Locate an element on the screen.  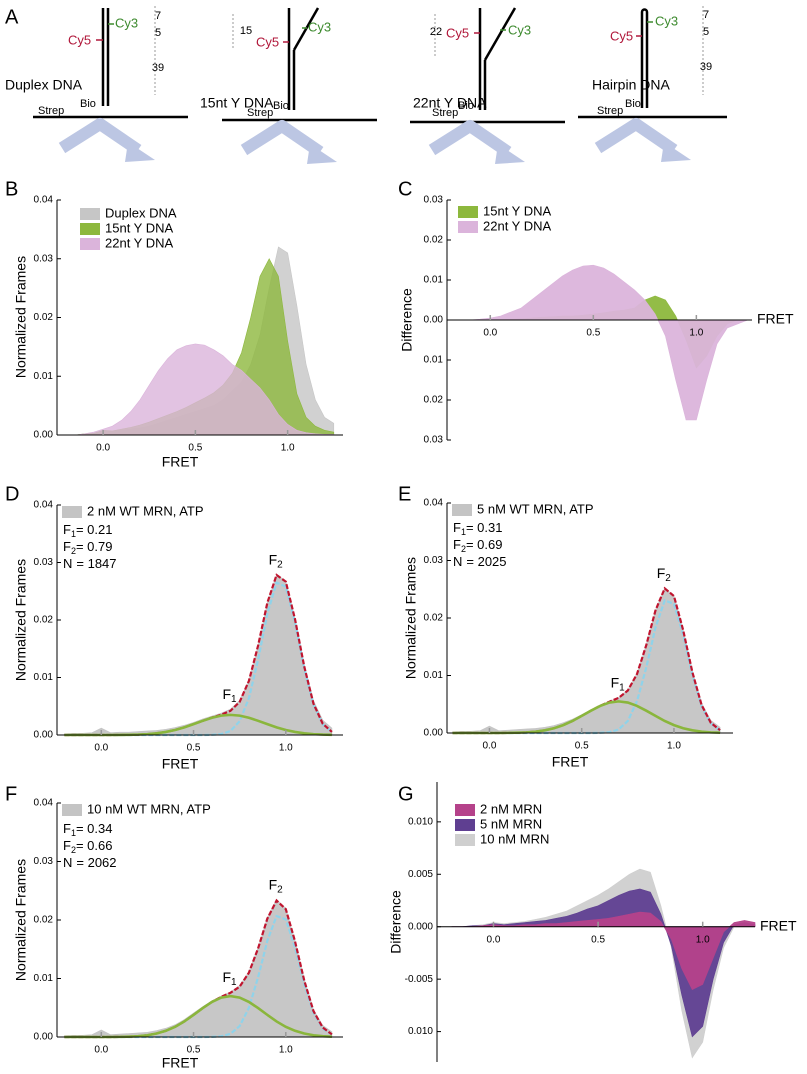
y-tick-label: 0.000 is located at coordinates (420, 926).